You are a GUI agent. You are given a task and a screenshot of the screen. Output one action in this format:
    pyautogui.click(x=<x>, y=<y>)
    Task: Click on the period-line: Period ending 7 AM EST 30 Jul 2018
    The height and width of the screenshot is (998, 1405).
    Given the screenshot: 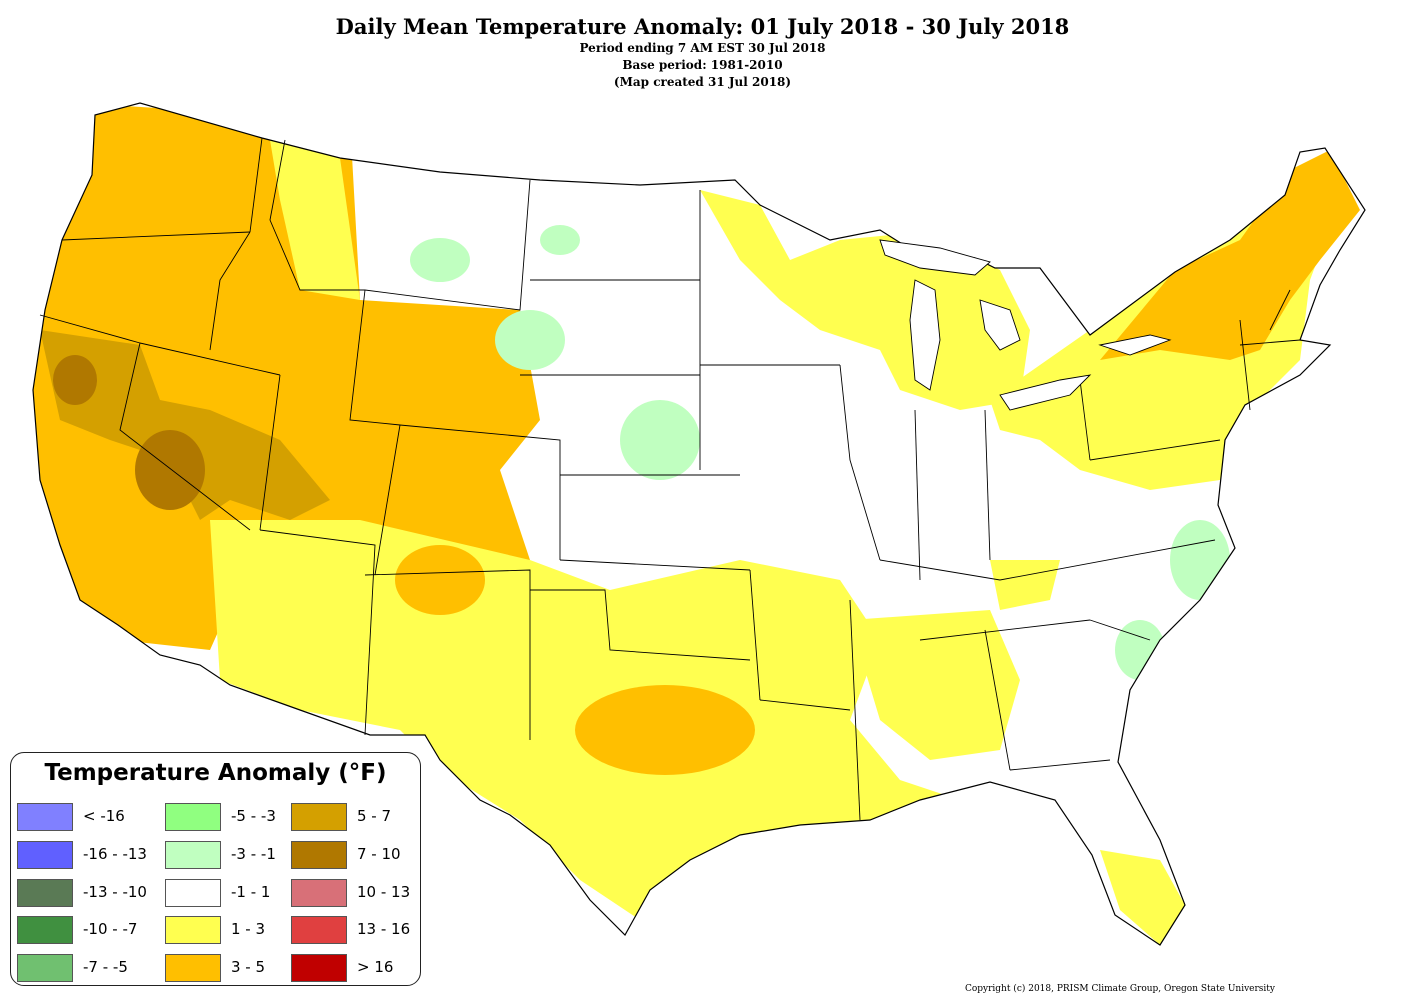 What is the action you would take?
    pyautogui.click(x=702, y=48)
    